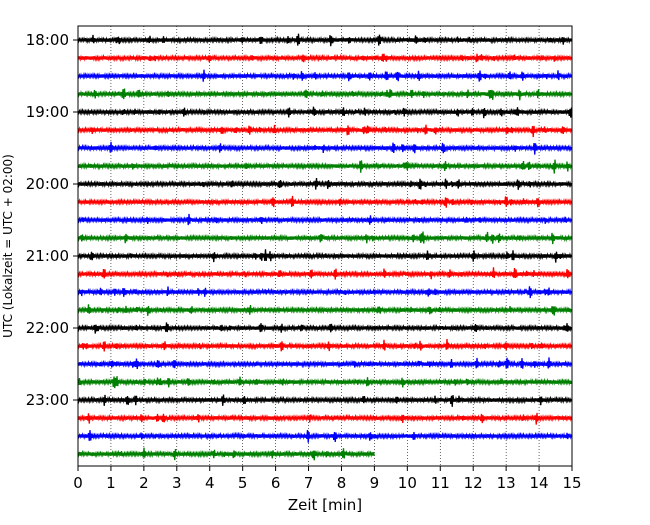 This screenshot has height=525, width=650. What do you see at coordinates (47, 184) in the screenshot?
I see `y-tick-label-20:00: 20:00` at bounding box center [47, 184].